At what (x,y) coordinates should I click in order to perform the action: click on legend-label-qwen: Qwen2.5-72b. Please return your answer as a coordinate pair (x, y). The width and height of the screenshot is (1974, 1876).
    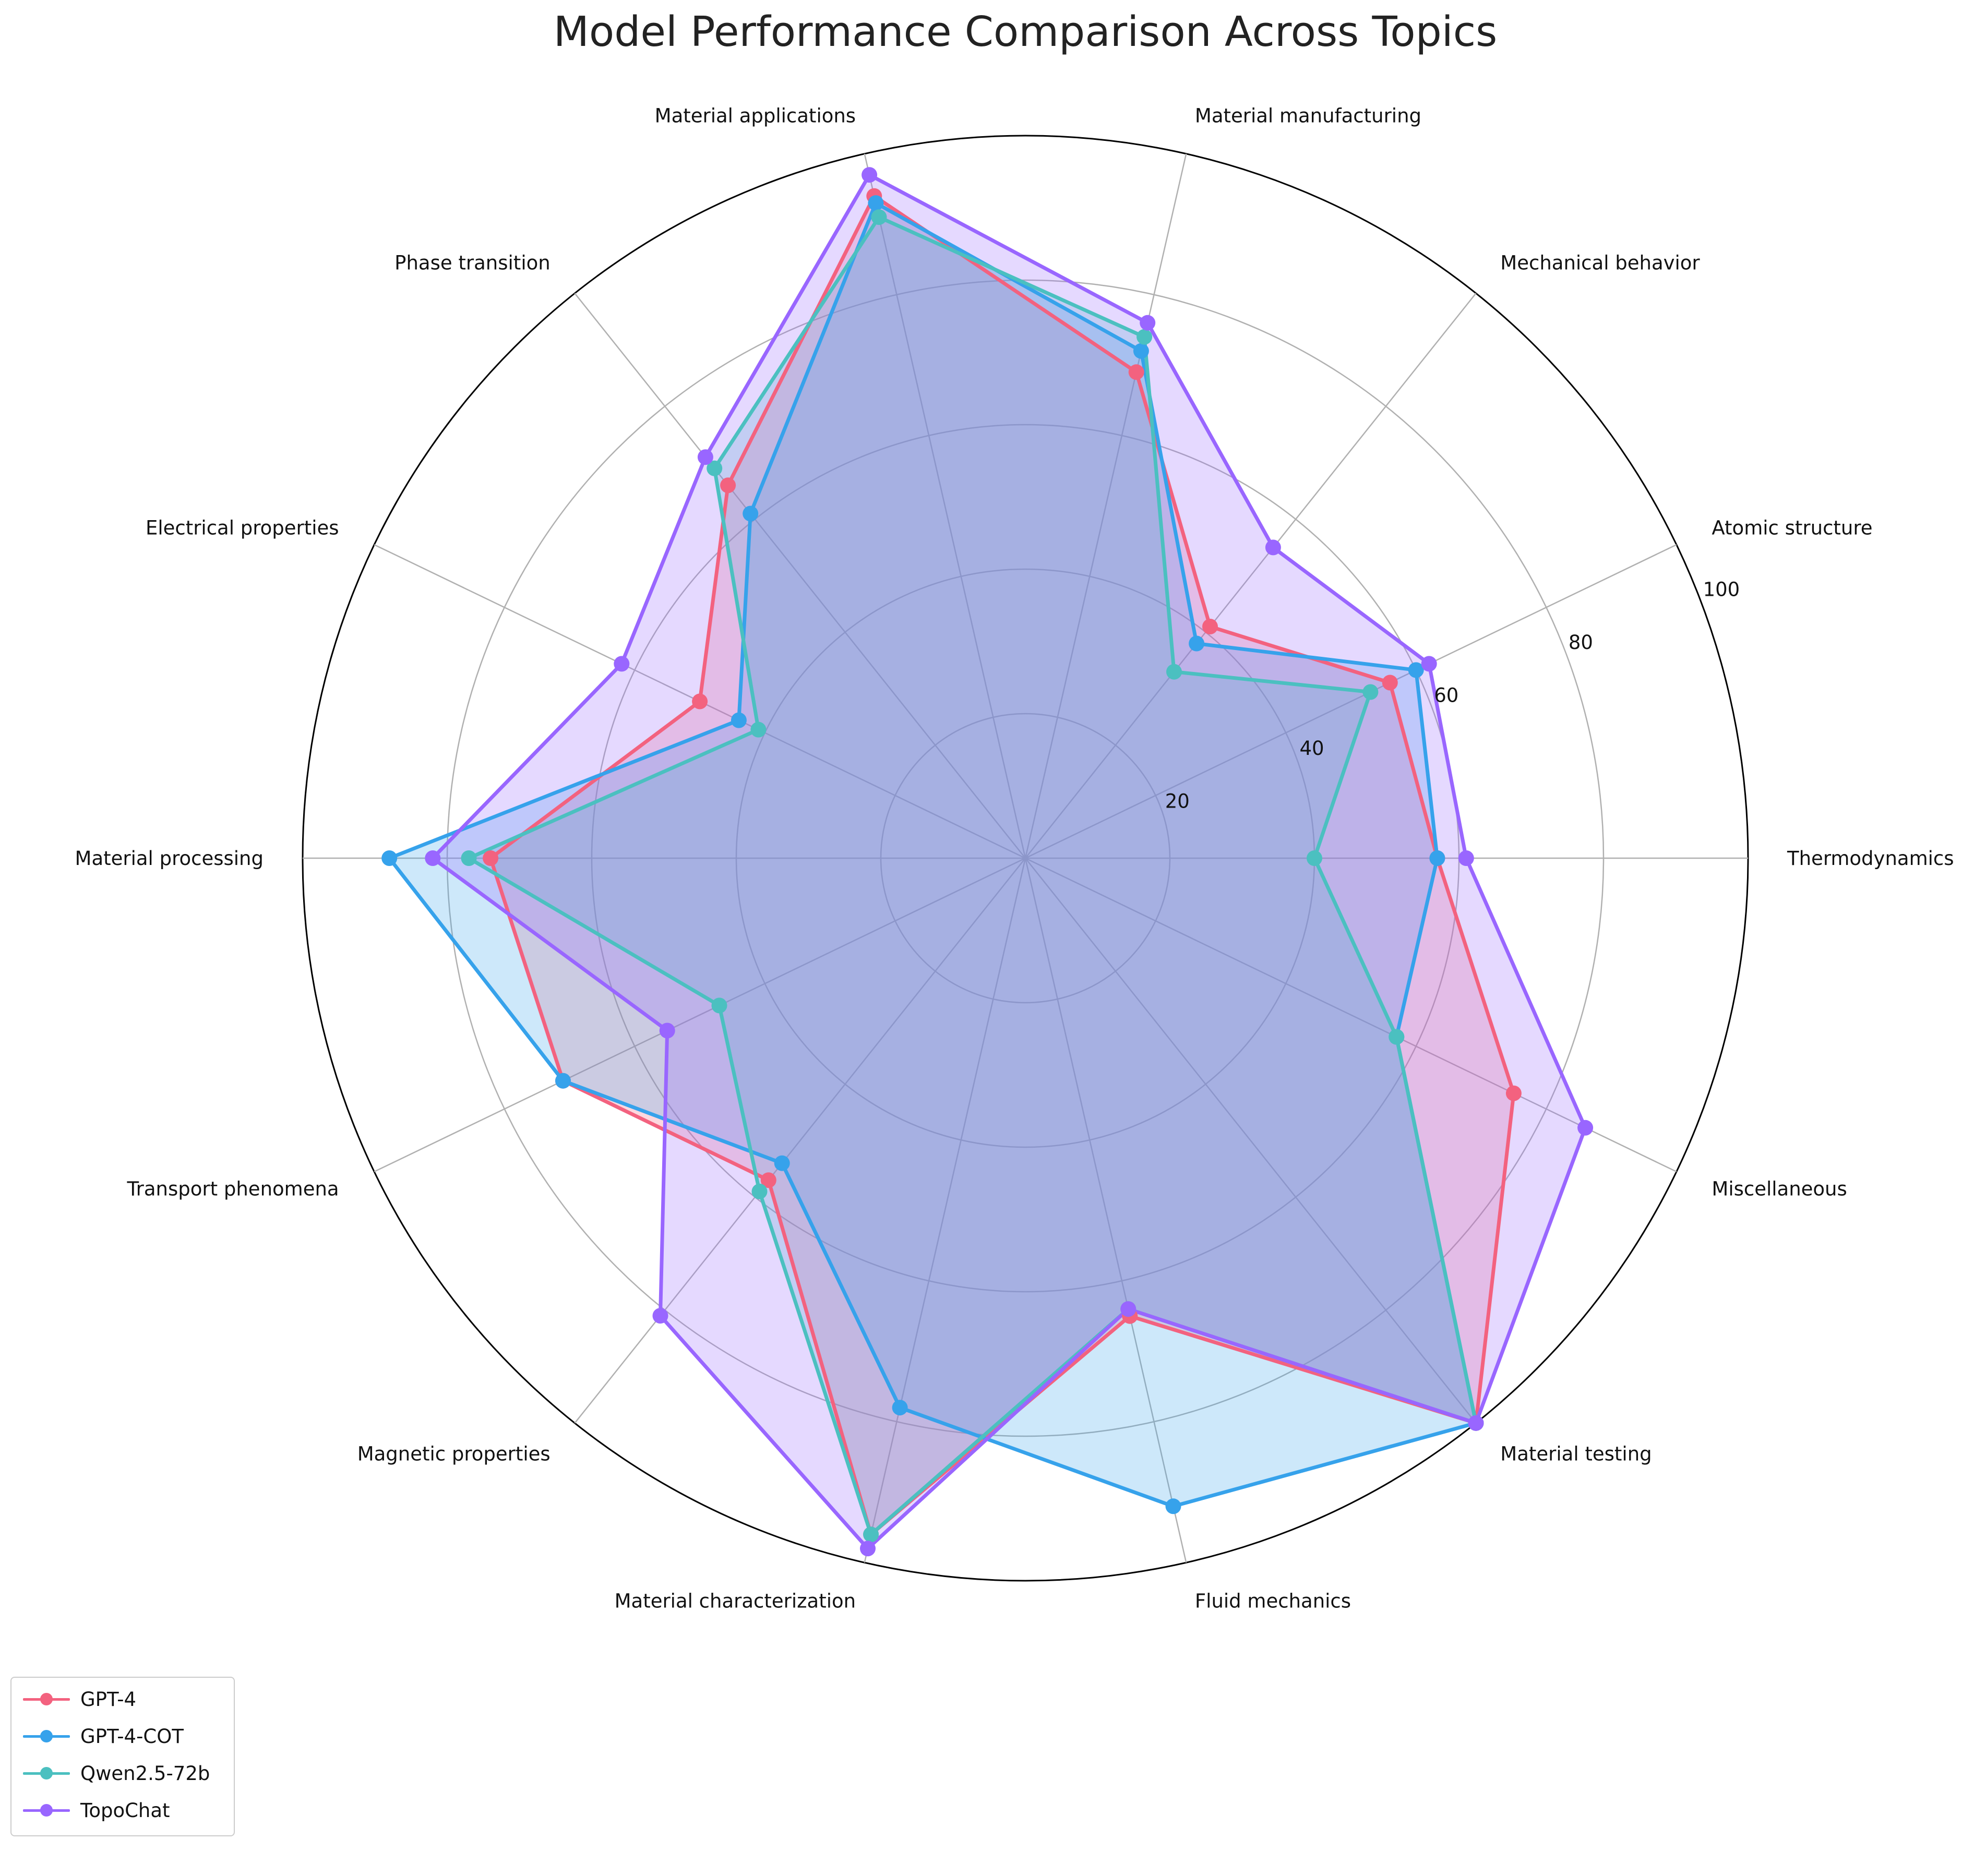
    Looking at the image, I should click on (145, 1773).